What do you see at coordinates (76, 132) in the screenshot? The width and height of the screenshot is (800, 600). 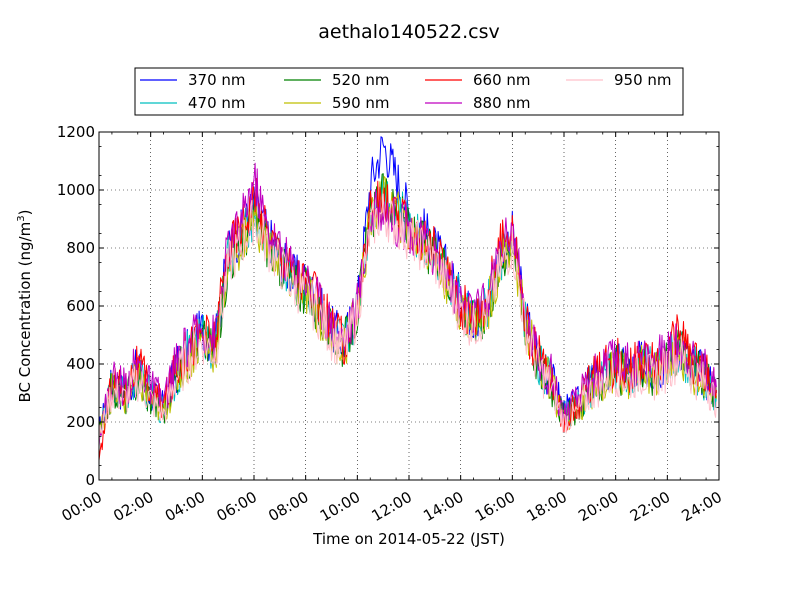 I see `y-tick-label: 1200` at bounding box center [76, 132].